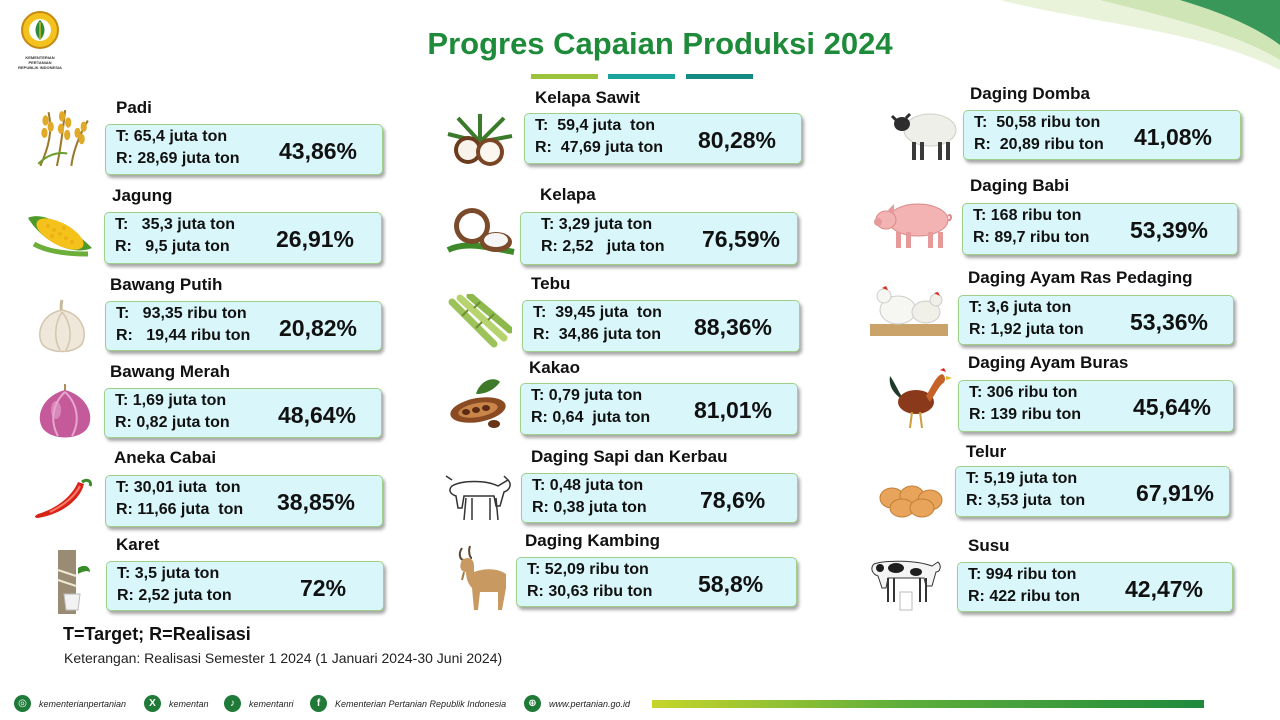 The image size is (1280, 720). Describe the element at coordinates (73, 582) in the screenshot. I see `rubber-icon` at that location.